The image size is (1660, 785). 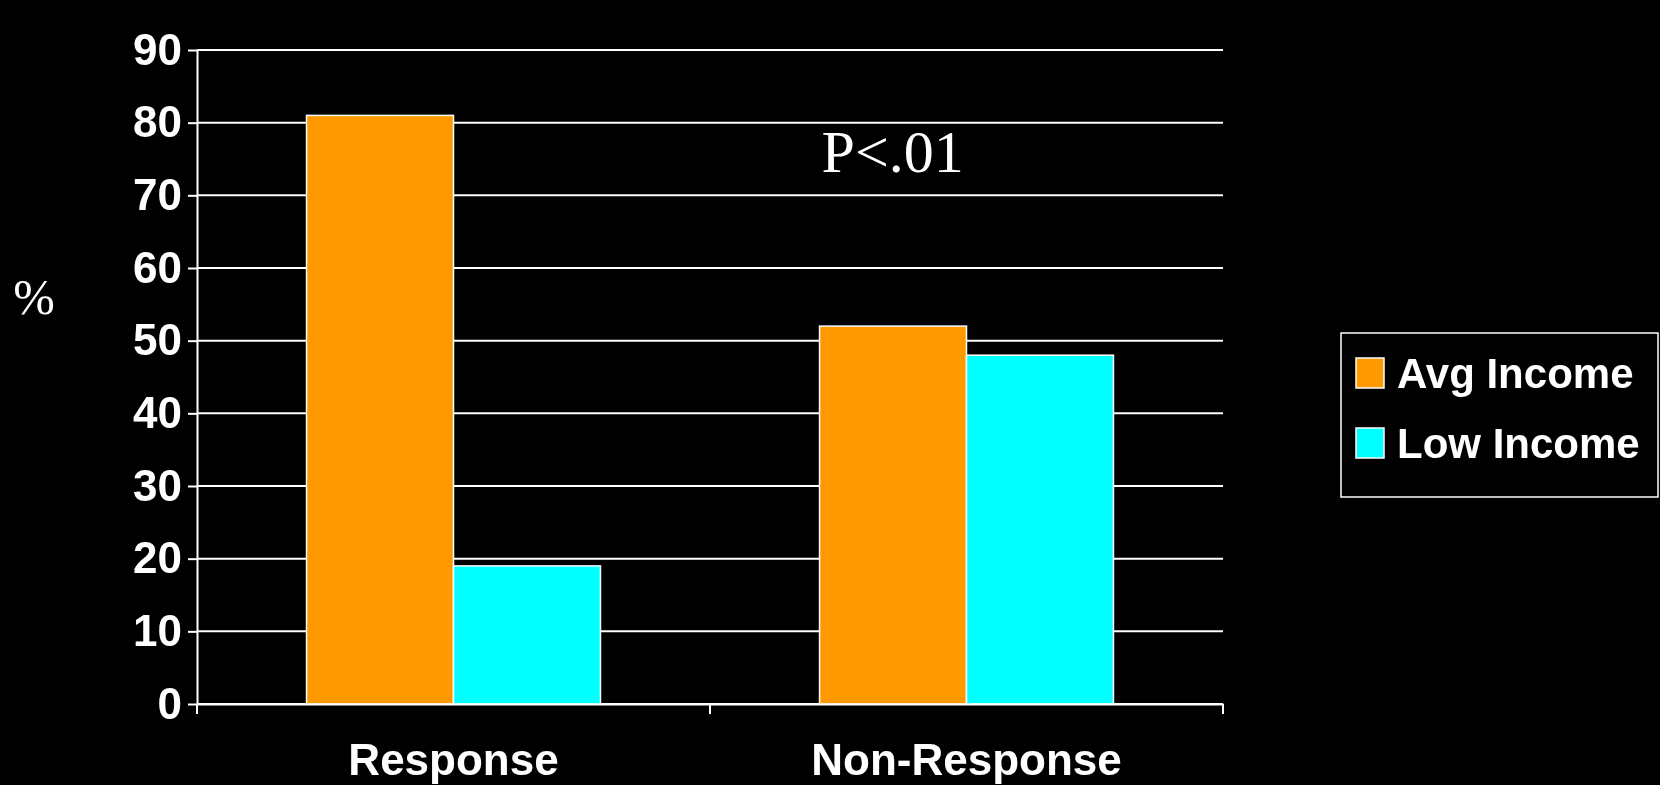 I want to click on y-tick-label: 50, so click(x=157, y=340).